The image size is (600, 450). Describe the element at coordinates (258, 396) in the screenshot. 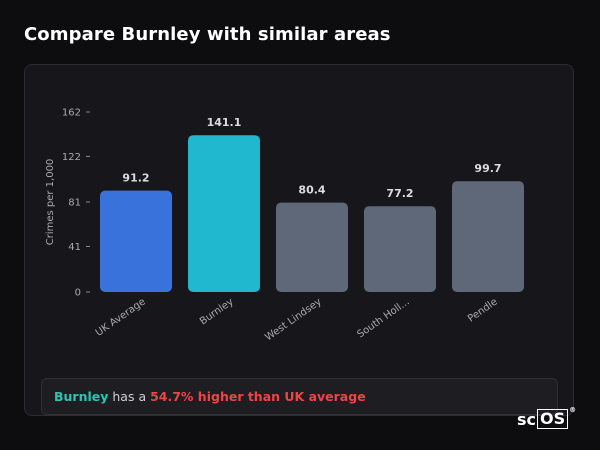

I see `summary-difference: 54.7% higher than UK average` at that location.